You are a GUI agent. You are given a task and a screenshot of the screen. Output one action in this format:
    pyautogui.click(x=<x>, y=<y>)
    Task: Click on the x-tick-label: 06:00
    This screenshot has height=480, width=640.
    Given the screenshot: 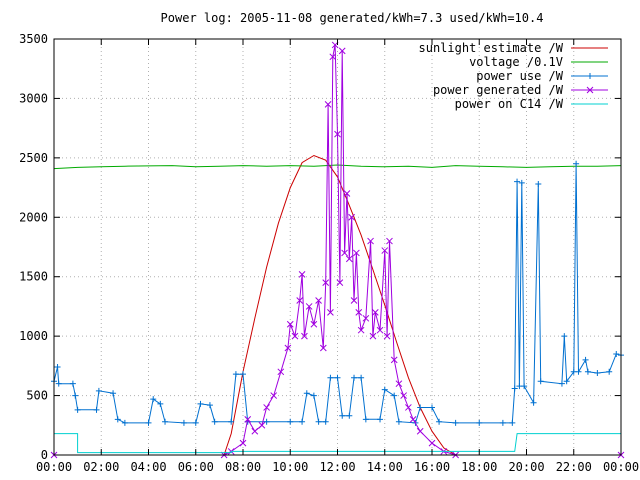 What is the action you would take?
    pyautogui.click(x=196, y=467)
    